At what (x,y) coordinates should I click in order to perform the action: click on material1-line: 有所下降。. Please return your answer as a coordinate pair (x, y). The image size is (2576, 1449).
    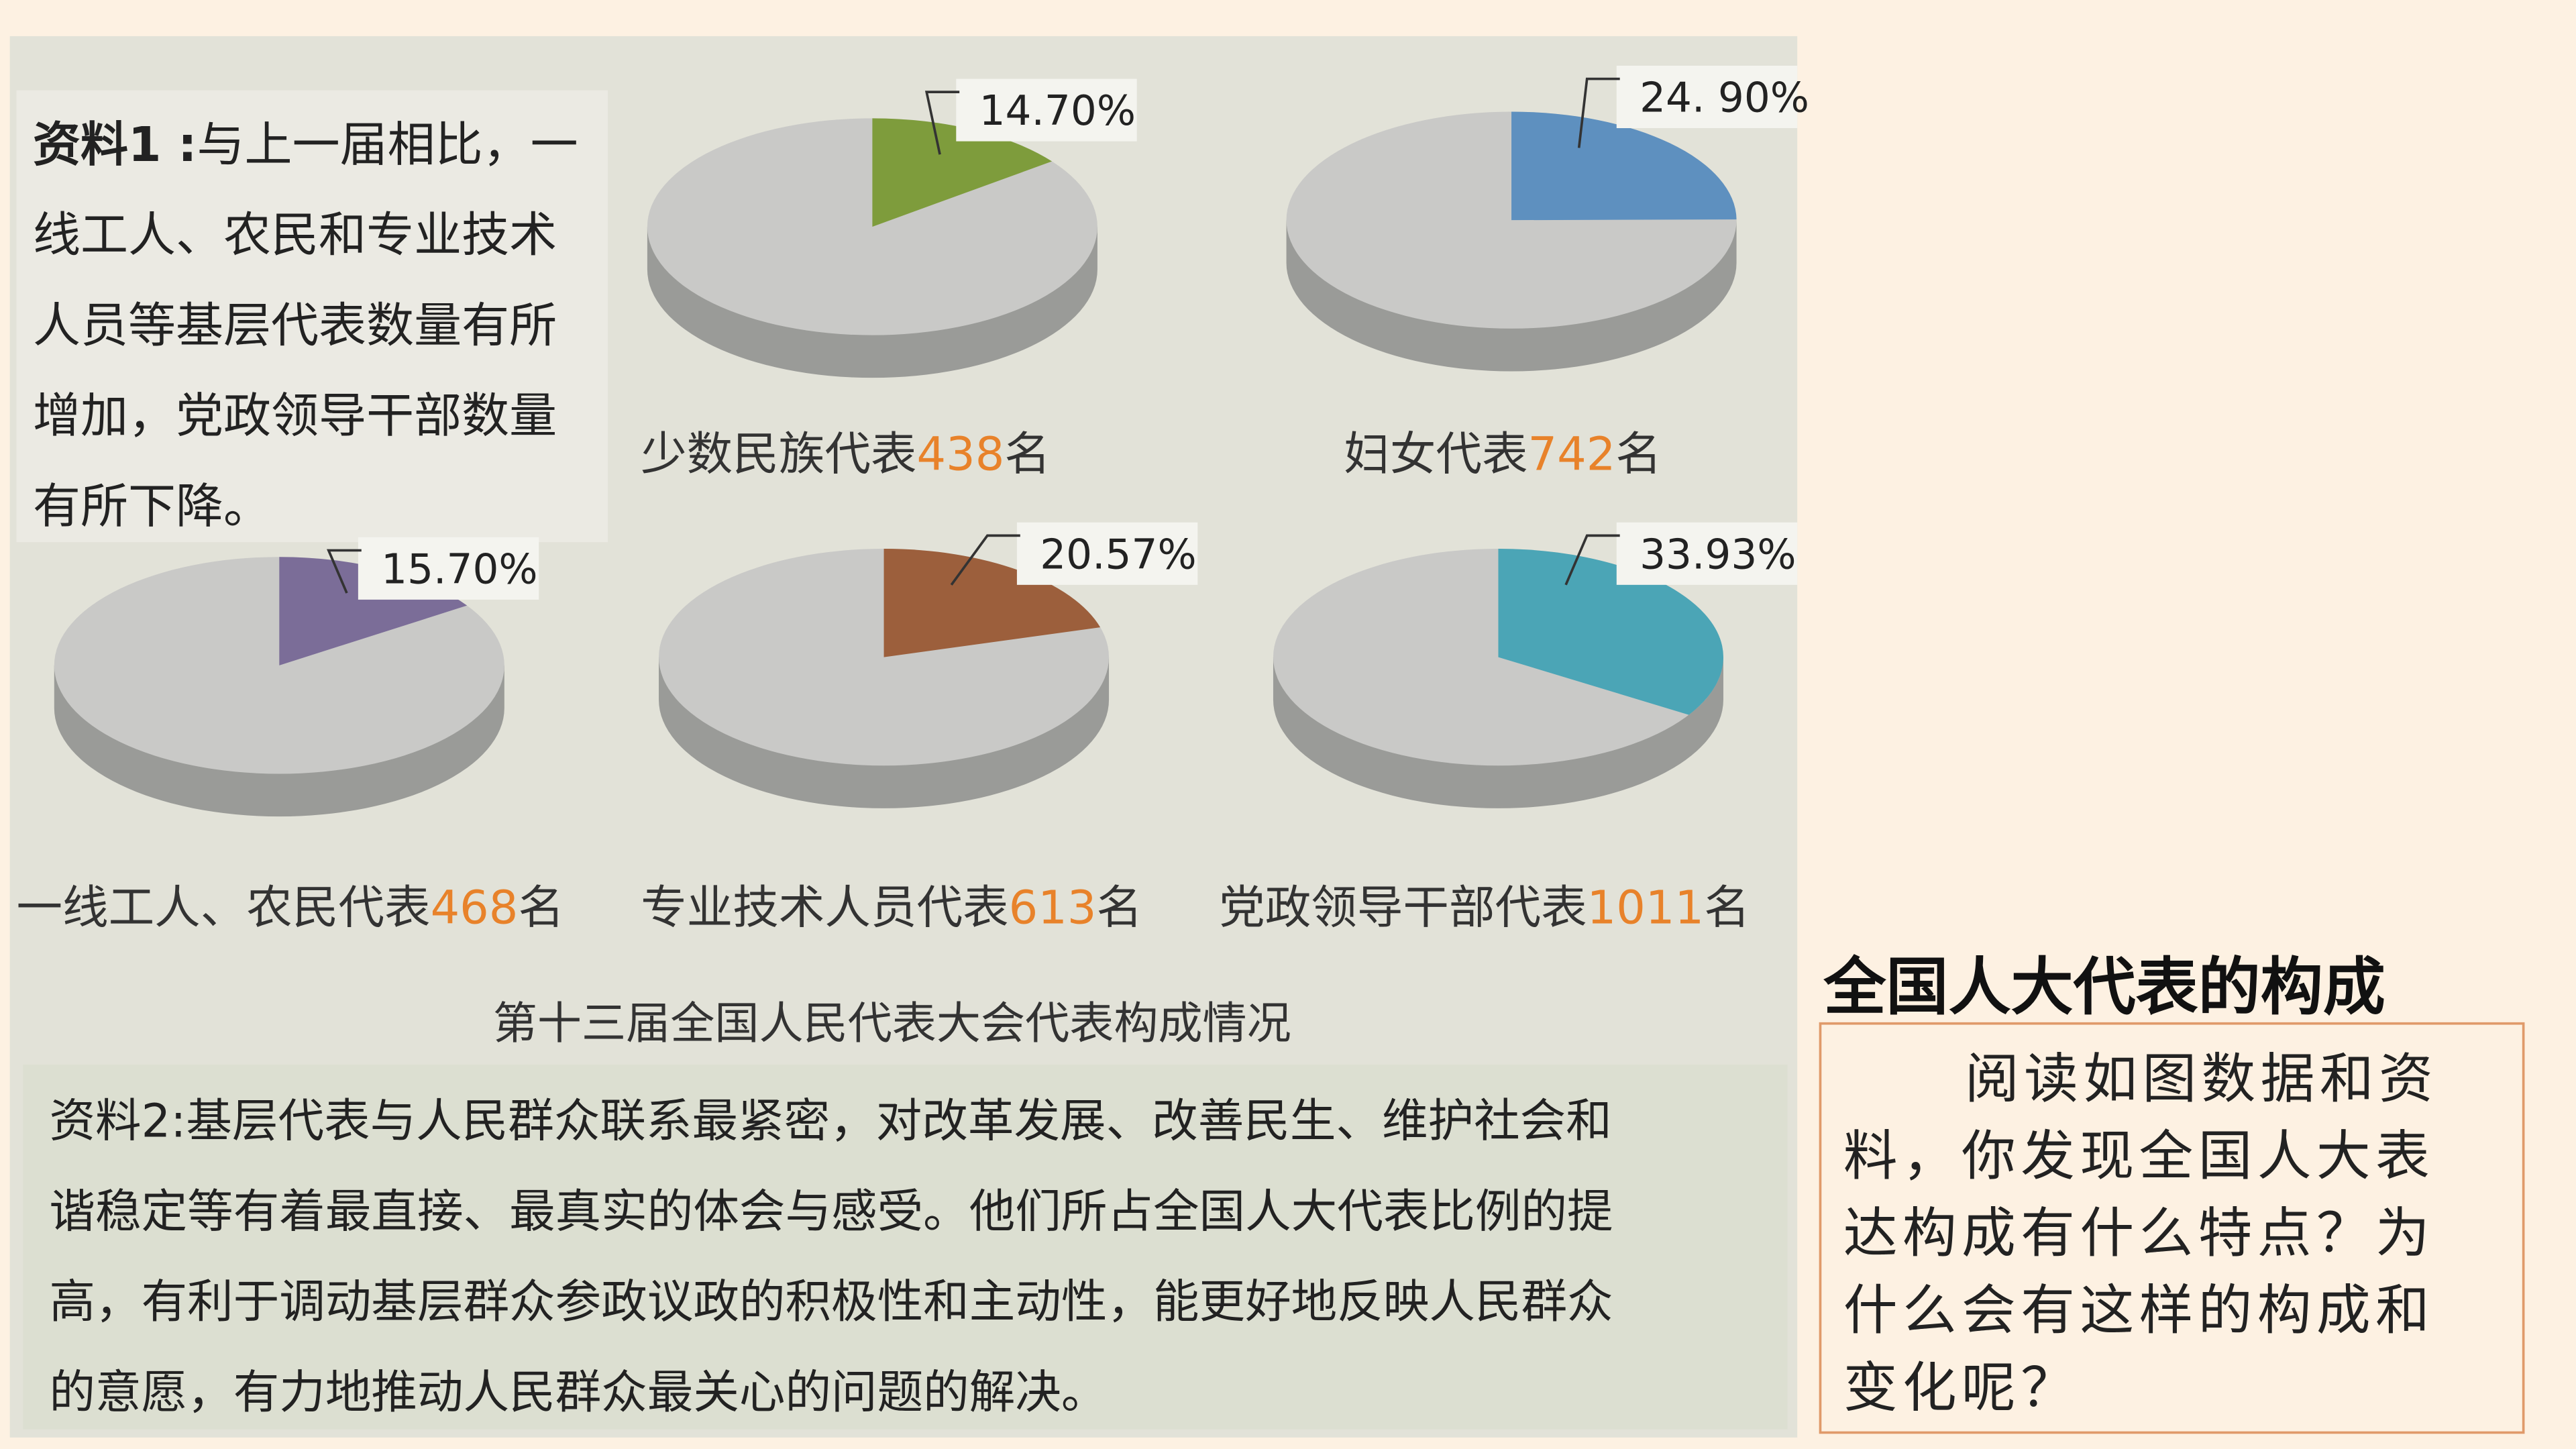
    Looking at the image, I should click on (152, 506).